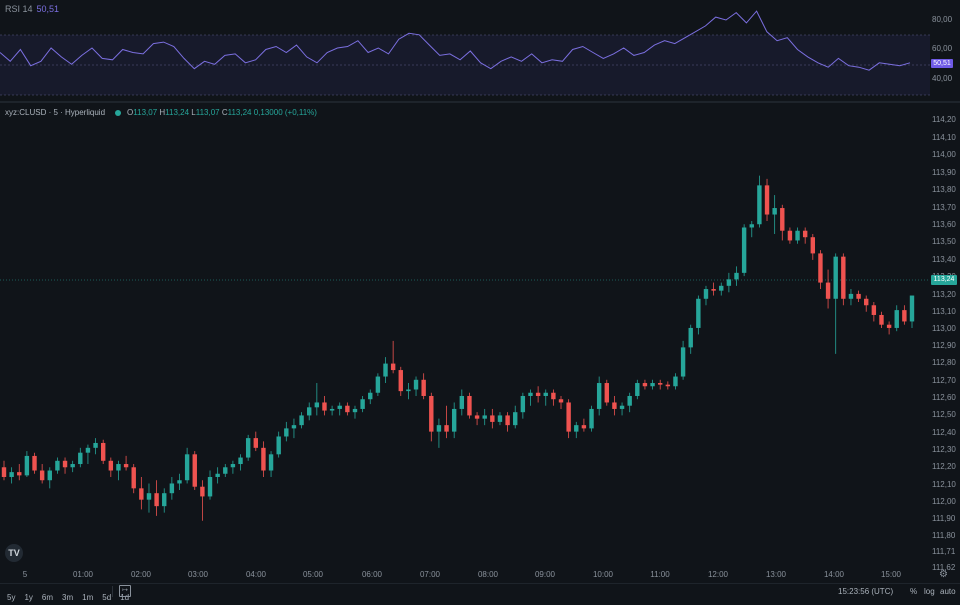  Describe the element at coordinates (11, 597) in the screenshot. I see `timeframe-5y: 5y` at that location.